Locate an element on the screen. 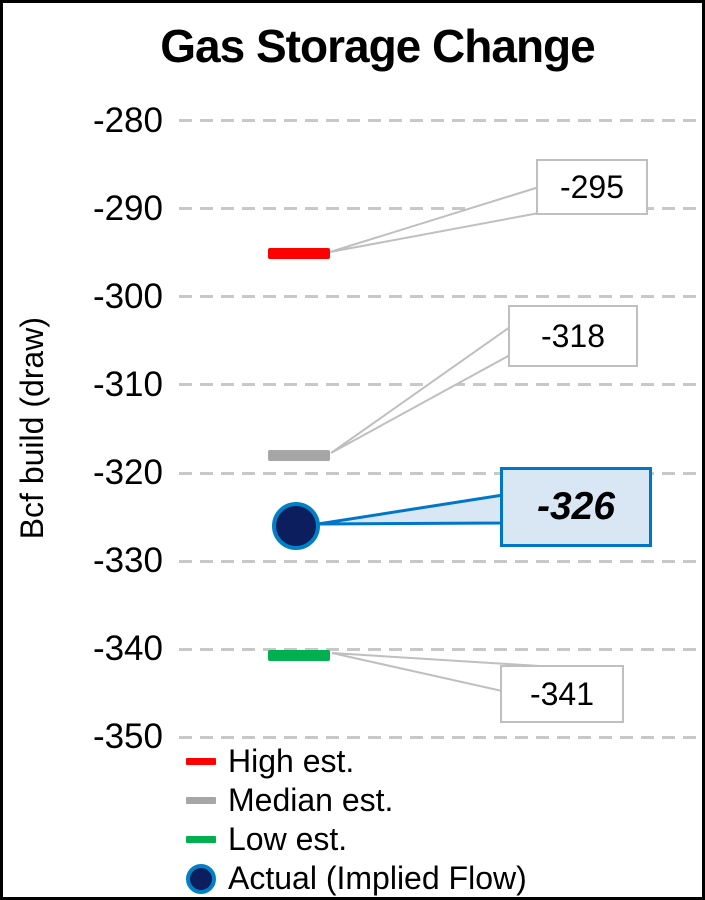  callout-actual: -326 is located at coordinates (576, 507).